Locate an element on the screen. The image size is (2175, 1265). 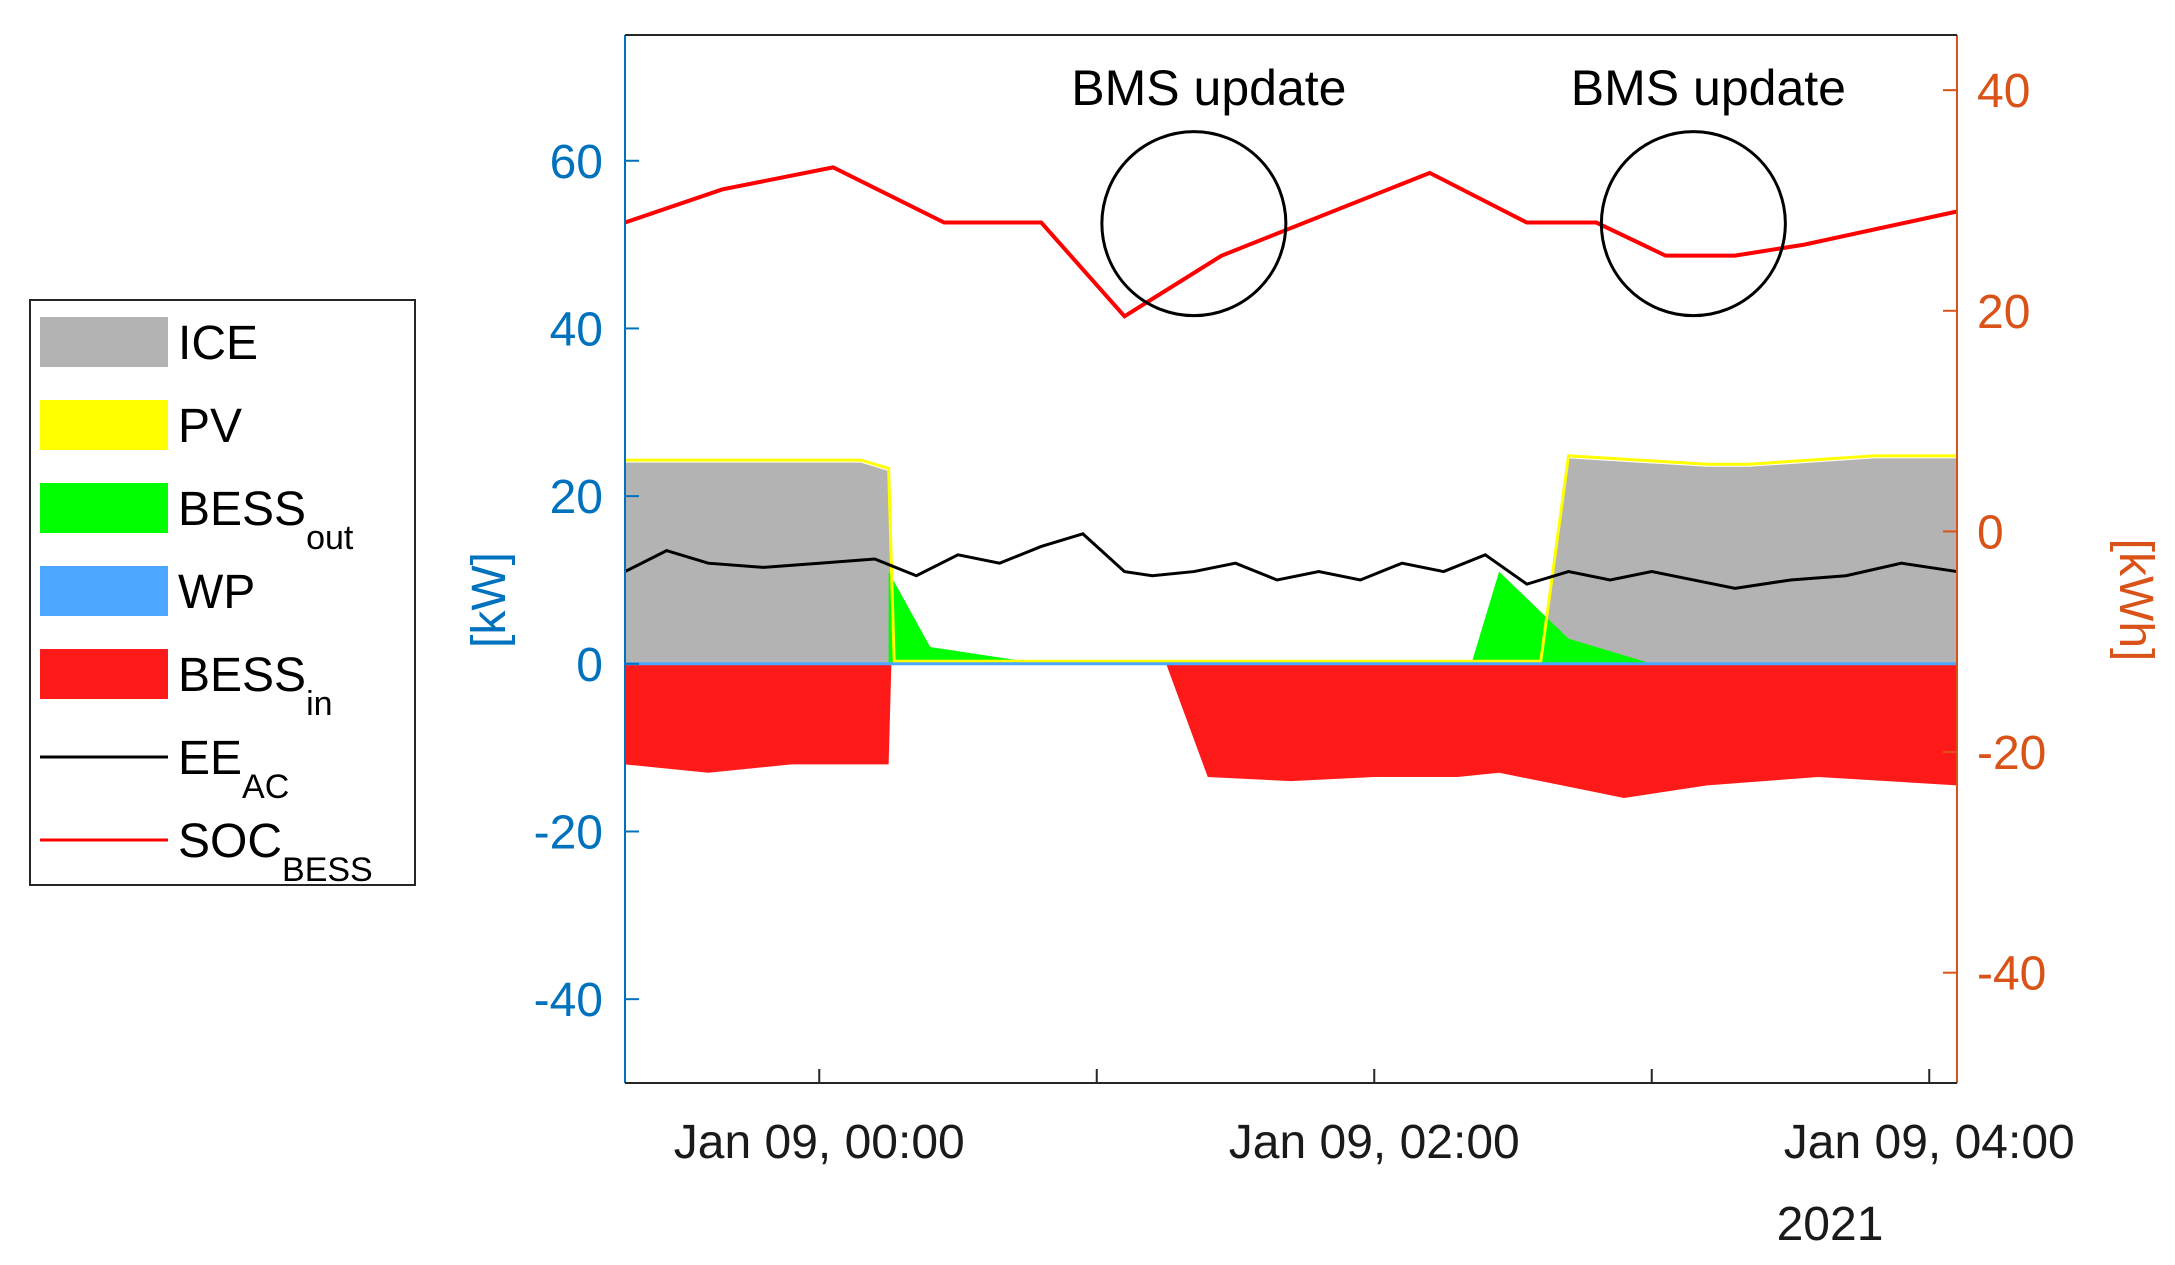
x-axis-year-label: 2021 is located at coordinates (1830, 1224).